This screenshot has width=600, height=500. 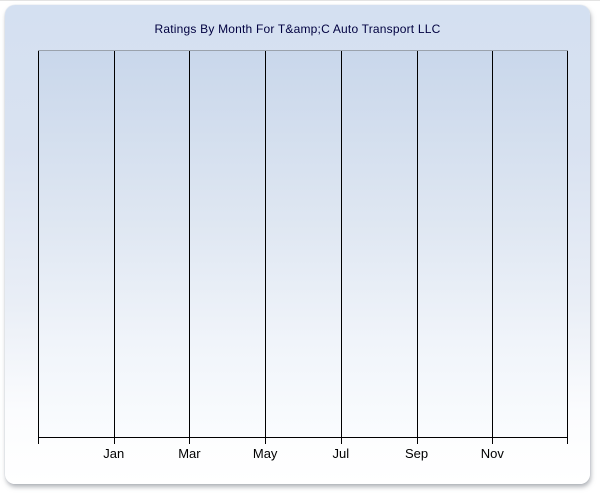 I want to click on x-axis-tick-label: Nov, so click(x=492, y=453).